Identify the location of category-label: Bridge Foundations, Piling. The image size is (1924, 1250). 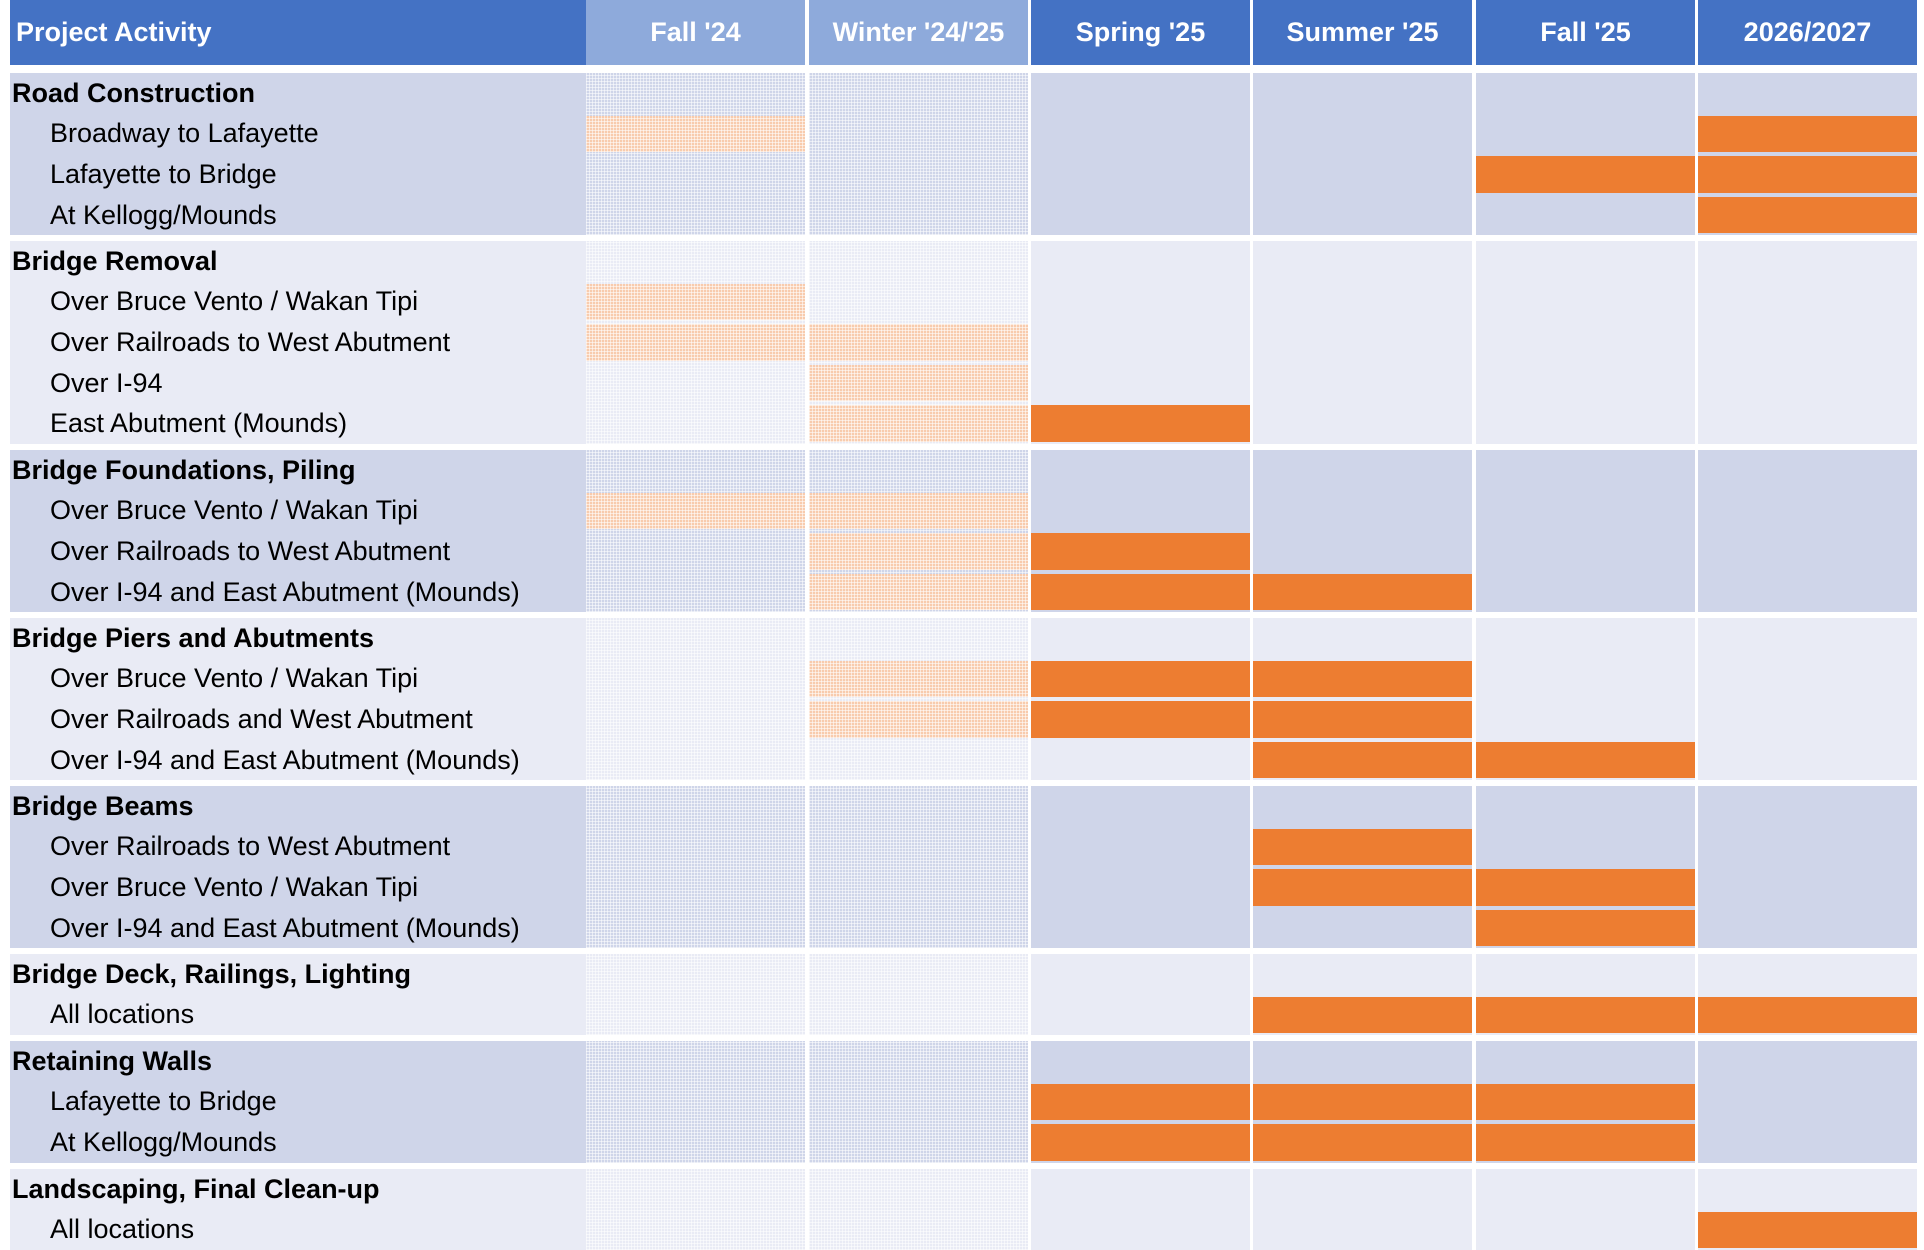
(184, 469).